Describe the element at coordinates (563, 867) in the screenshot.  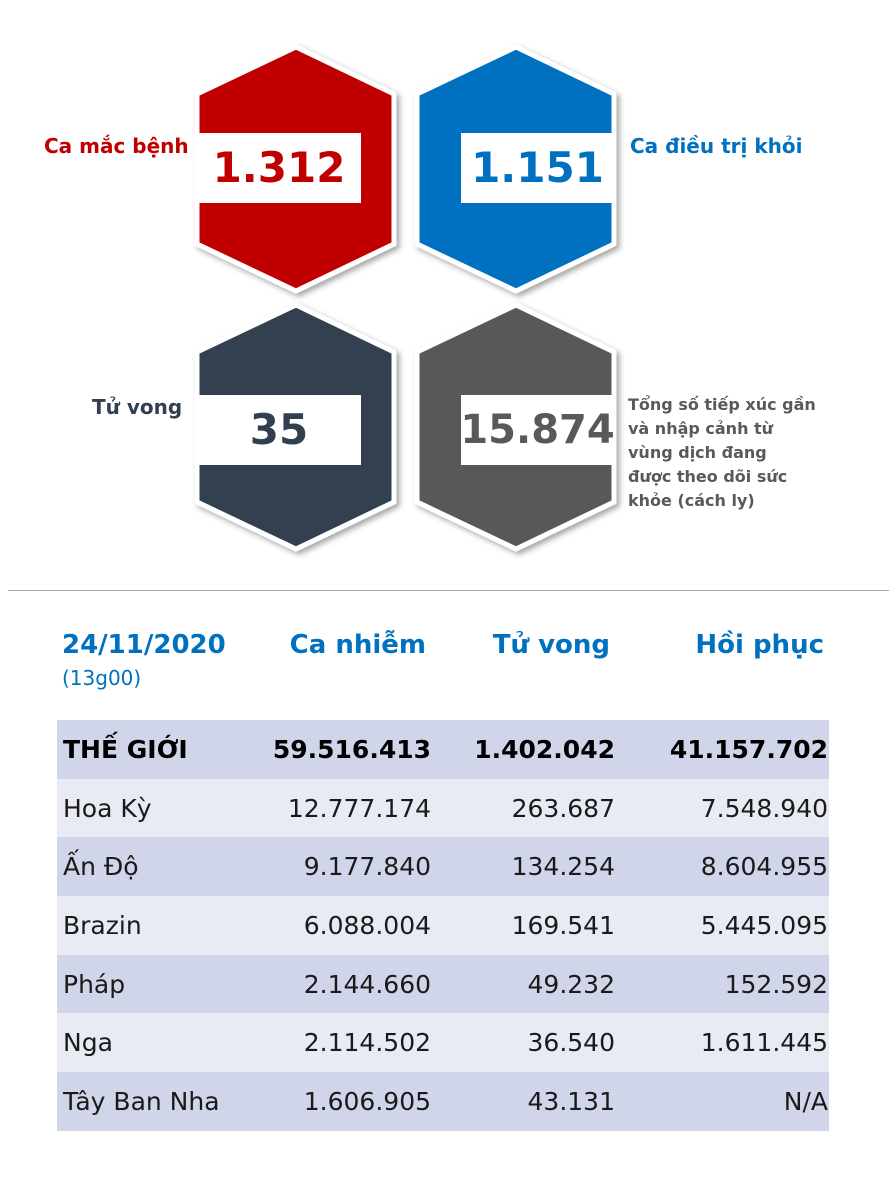
I see `deaths-cell: 134.254` at that location.